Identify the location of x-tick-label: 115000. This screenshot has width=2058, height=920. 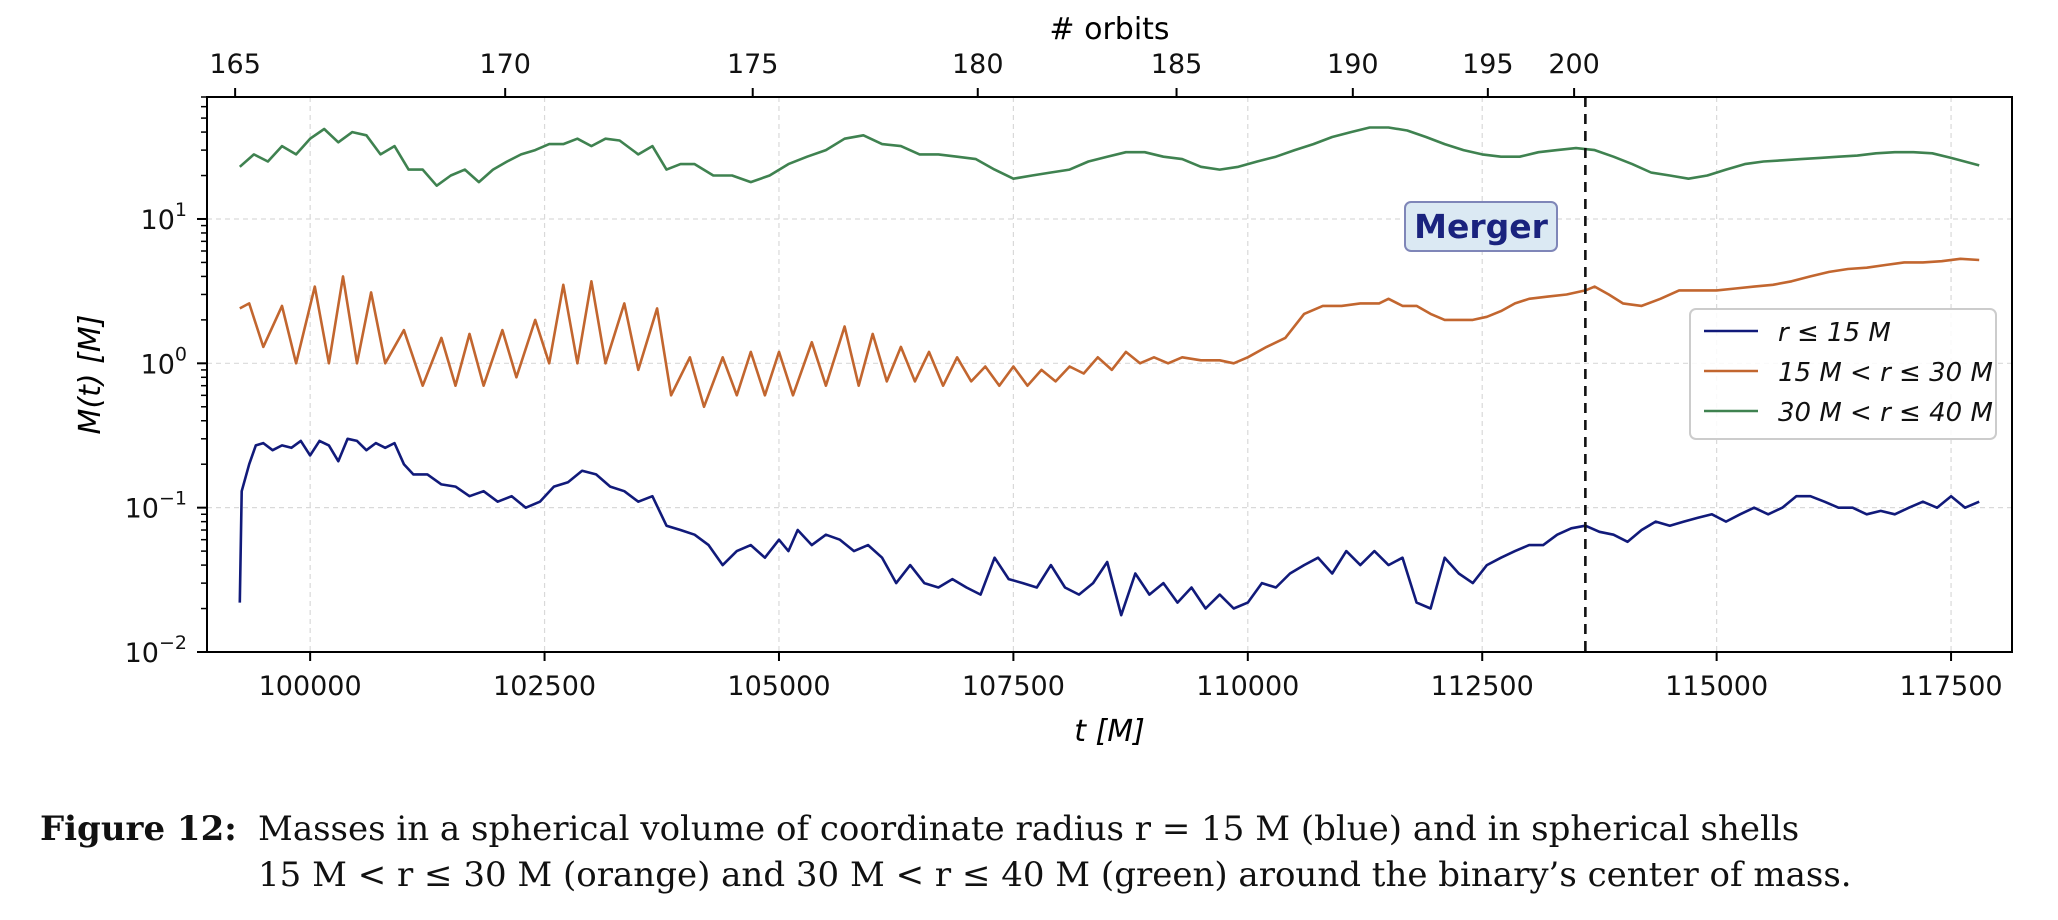
(1716, 686).